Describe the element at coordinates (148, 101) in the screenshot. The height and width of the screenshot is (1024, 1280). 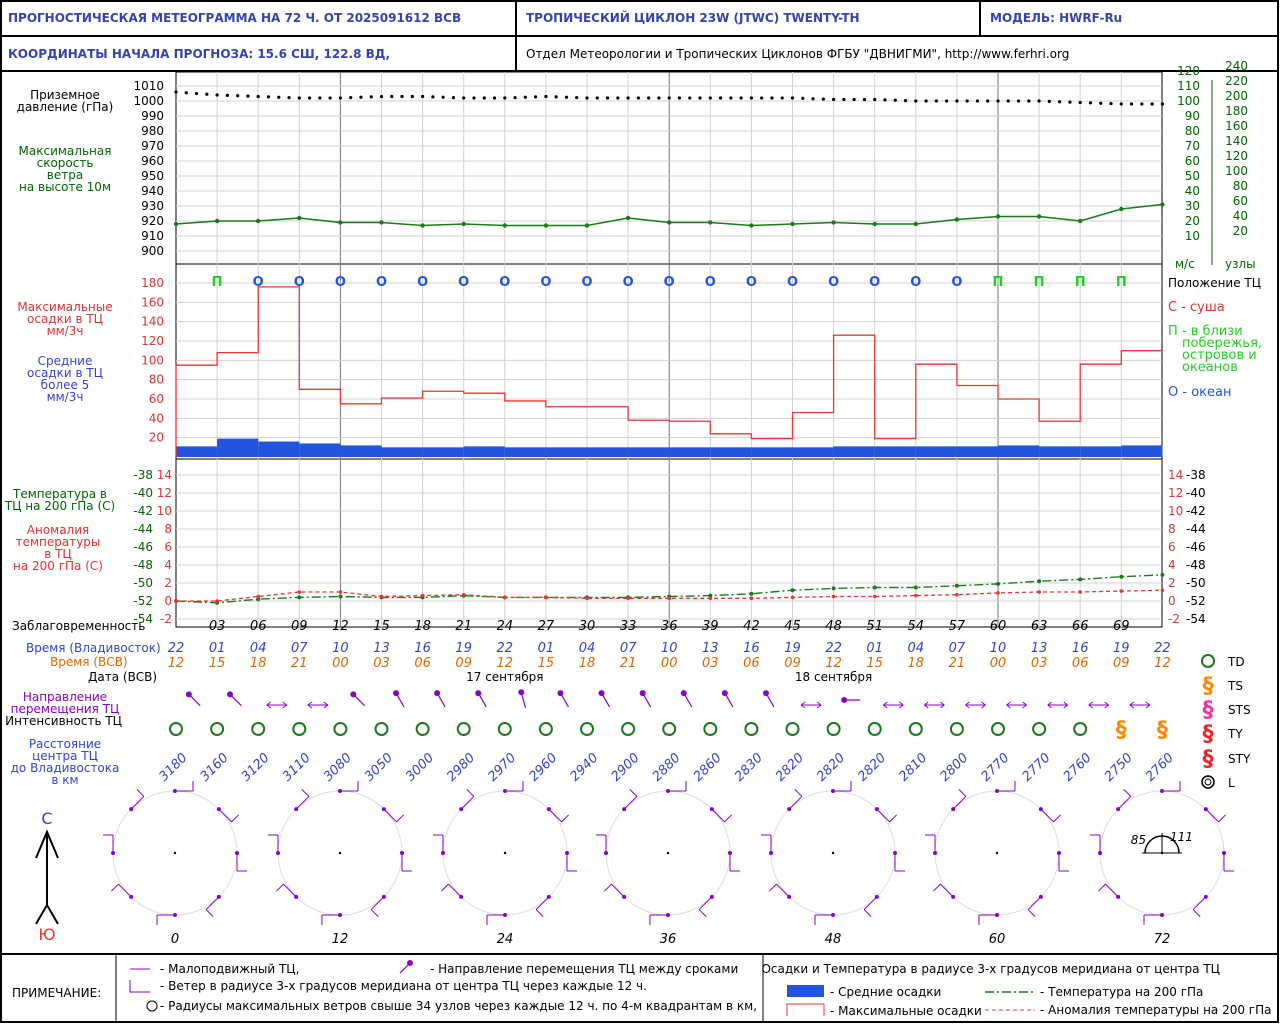
I see `pressure-tick-1000: 1000` at that location.